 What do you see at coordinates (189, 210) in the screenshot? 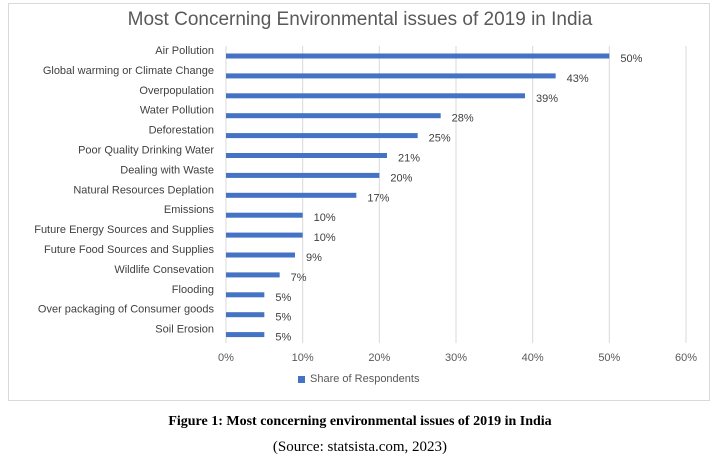
I see `category-label: Emissions` at bounding box center [189, 210].